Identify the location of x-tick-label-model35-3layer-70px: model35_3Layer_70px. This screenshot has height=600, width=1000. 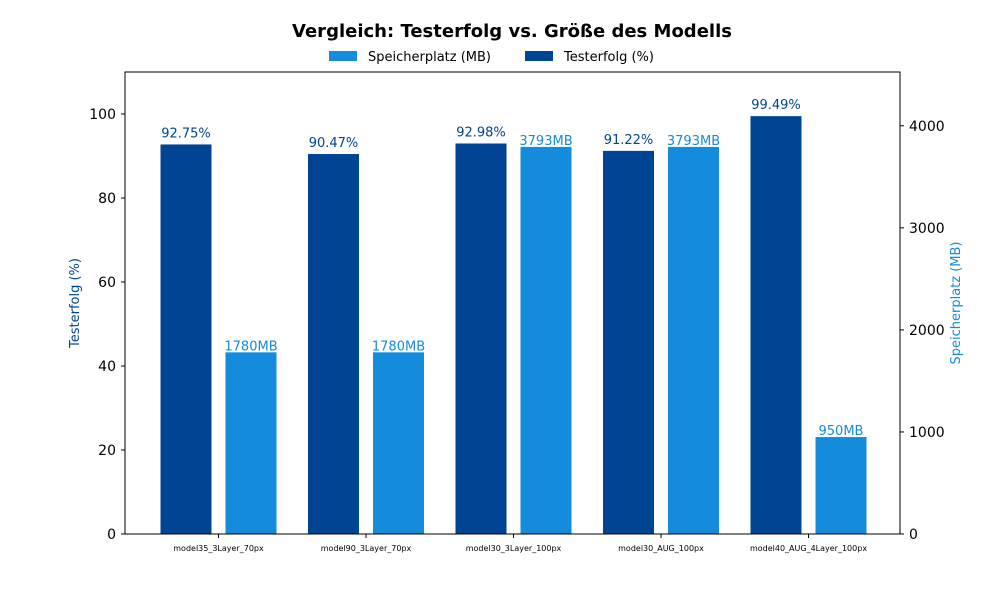
(218, 548).